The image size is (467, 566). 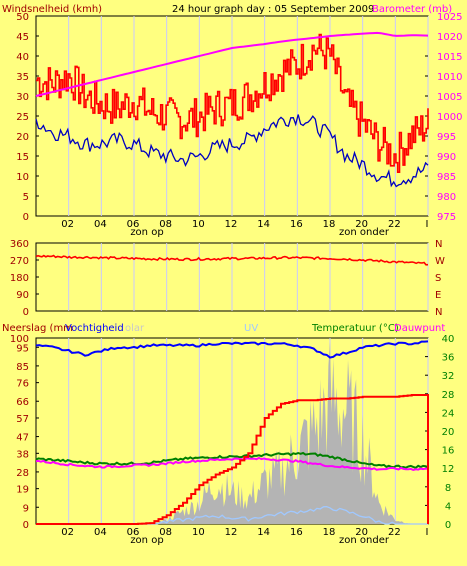 What do you see at coordinates (19, 244) in the screenshot?
I see `y-tick-label: 360` at bounding box center [19, 244].